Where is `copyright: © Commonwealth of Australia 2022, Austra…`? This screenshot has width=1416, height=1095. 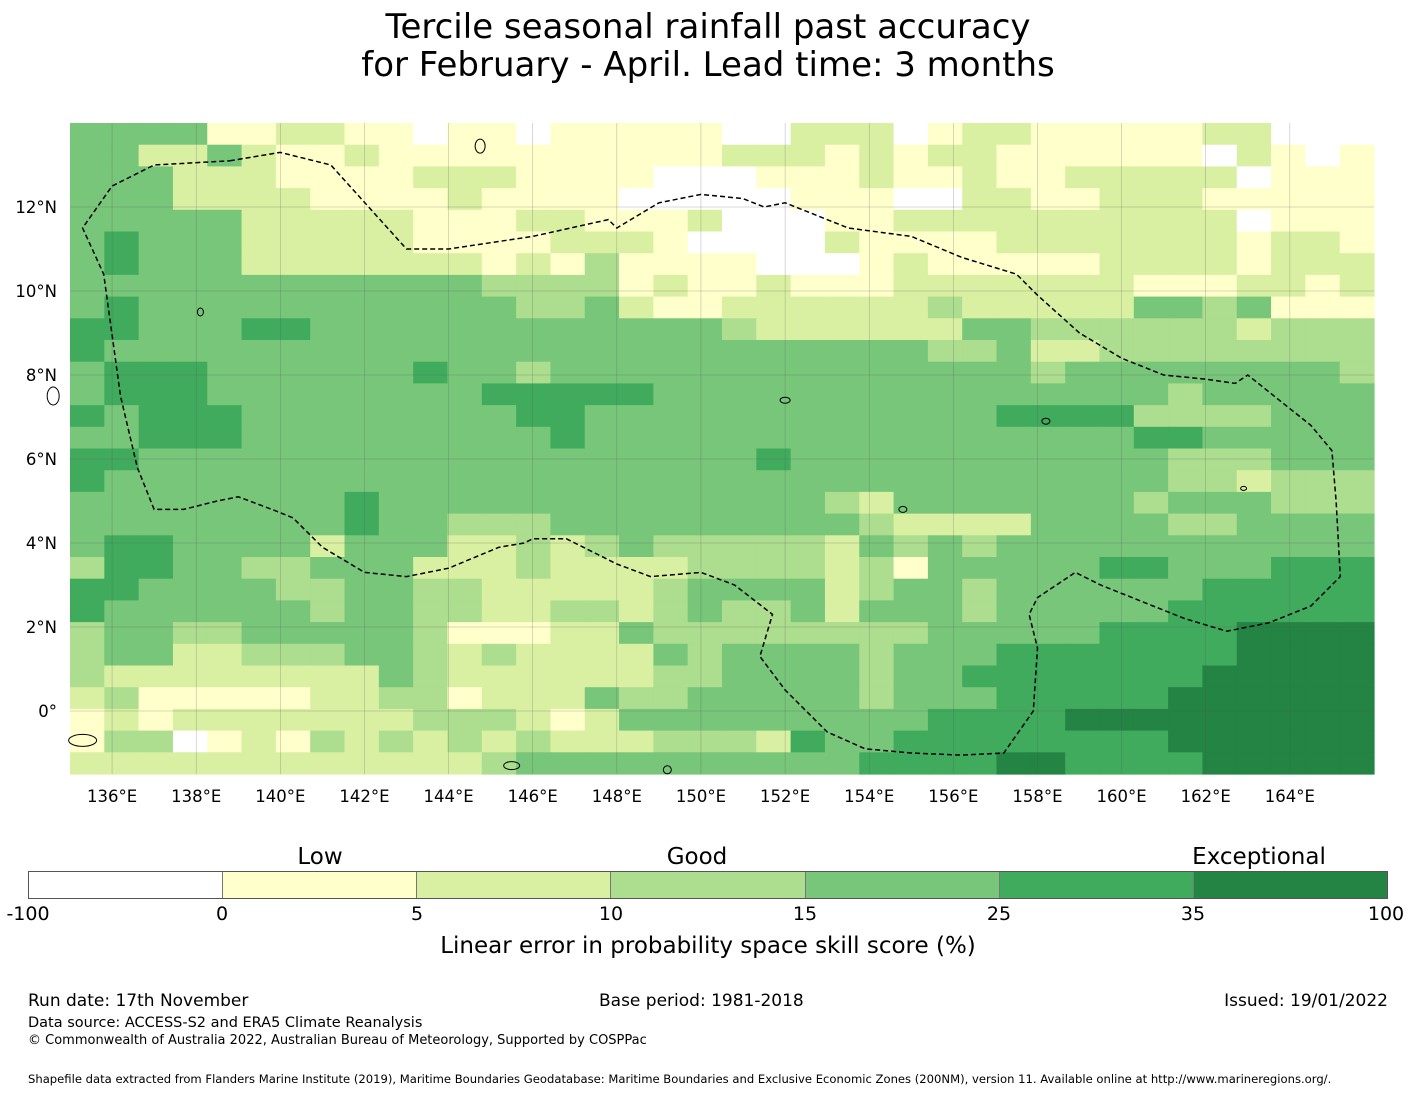 copyright: © Commonwealth of Australia 2022, Austra… is located at coordinates (337, 1040).